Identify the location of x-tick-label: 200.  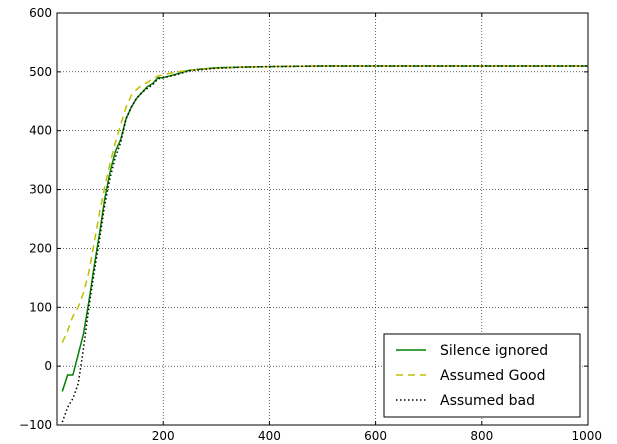
(163, 436).